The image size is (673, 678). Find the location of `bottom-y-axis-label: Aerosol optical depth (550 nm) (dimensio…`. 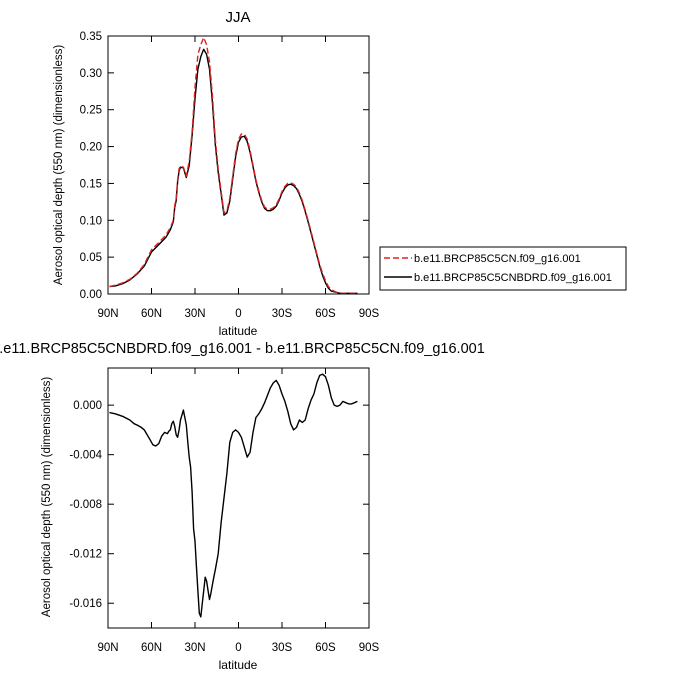

bottom-y-axis-label: Aerosol optical depth (550 nm) (dimensio… is located at coordinates (47, 497).